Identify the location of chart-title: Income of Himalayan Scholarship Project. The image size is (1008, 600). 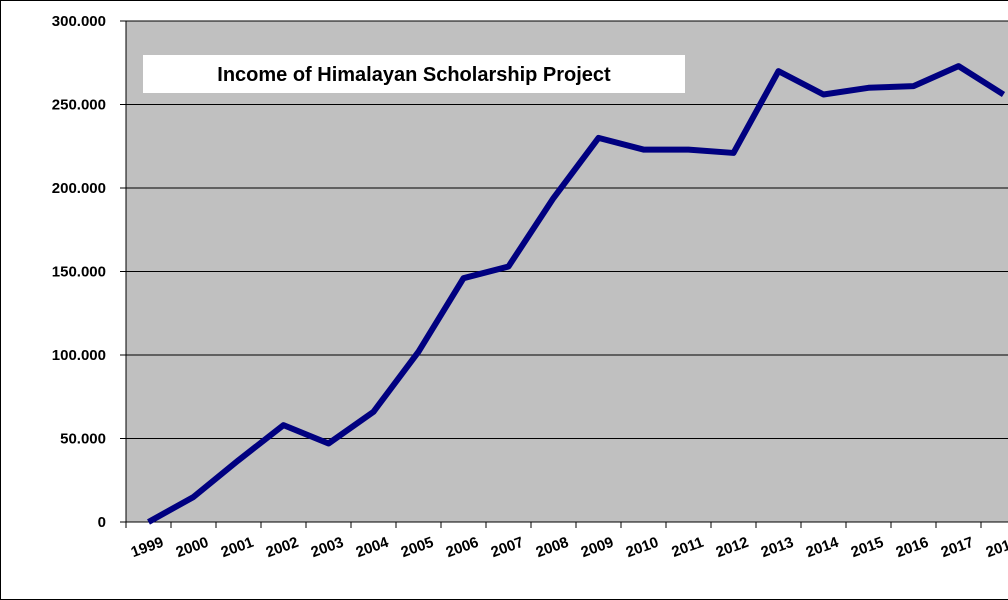
(414, 75).